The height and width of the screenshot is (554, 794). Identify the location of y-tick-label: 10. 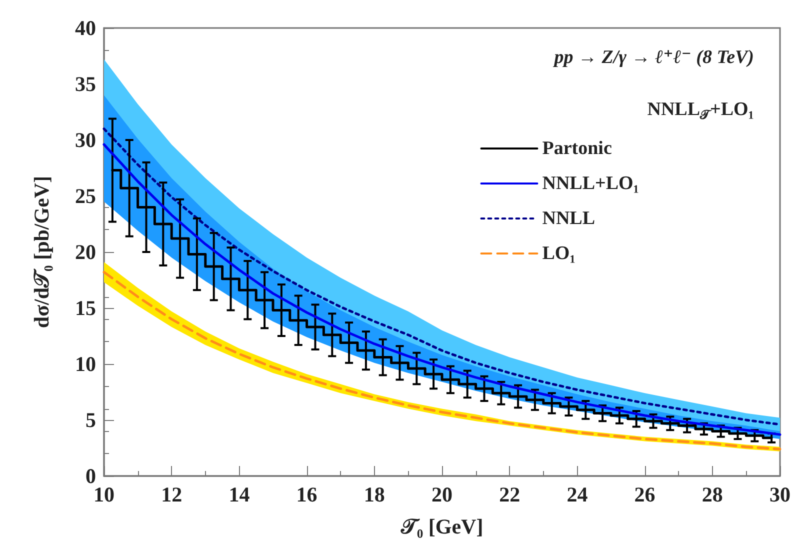
(85, 364).